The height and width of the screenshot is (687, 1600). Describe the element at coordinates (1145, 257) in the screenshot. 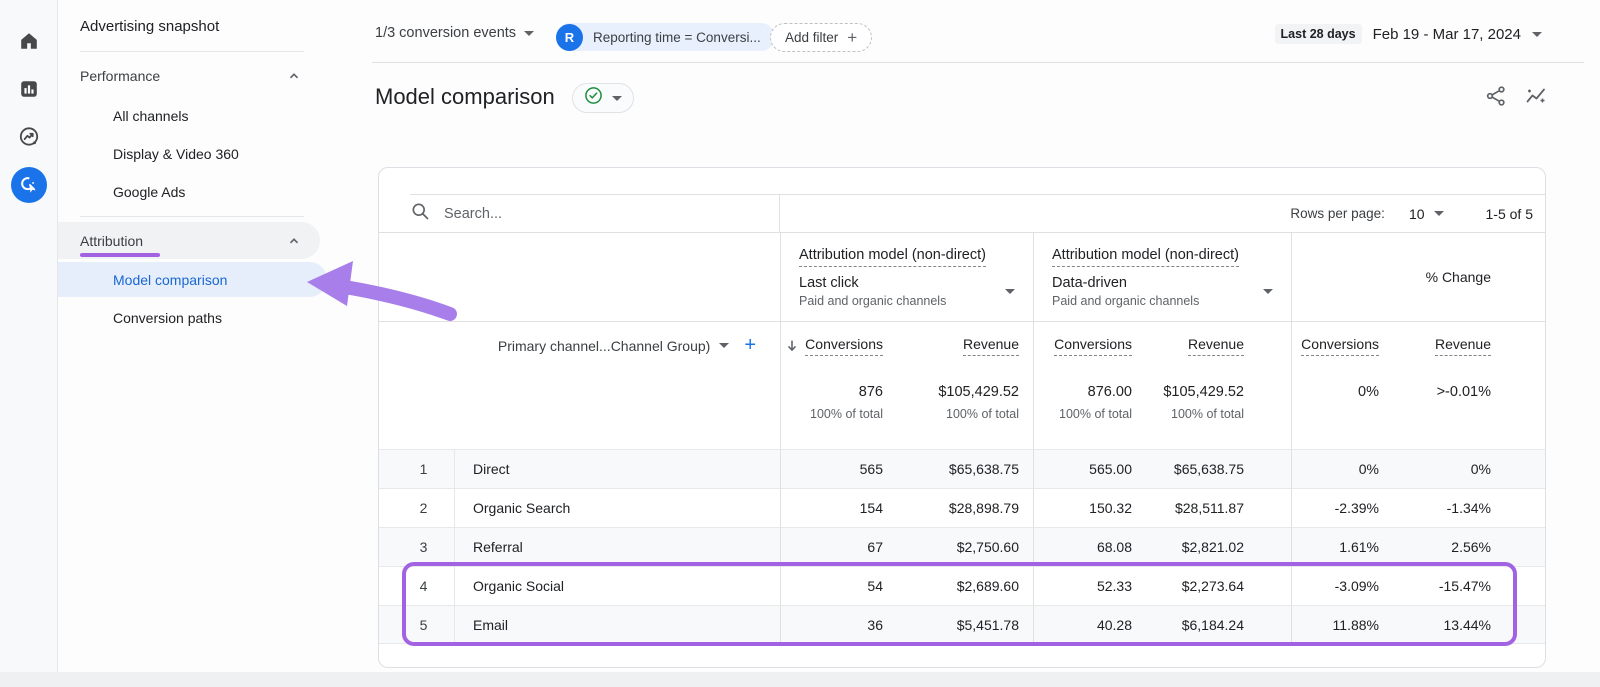

I see `attribution-model-2-header: Attribution model (non-direct)` at that location.